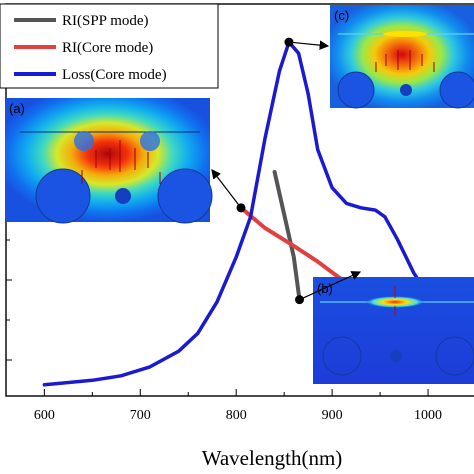  I want to click on panel-c-label: (c), so click(341, 15).